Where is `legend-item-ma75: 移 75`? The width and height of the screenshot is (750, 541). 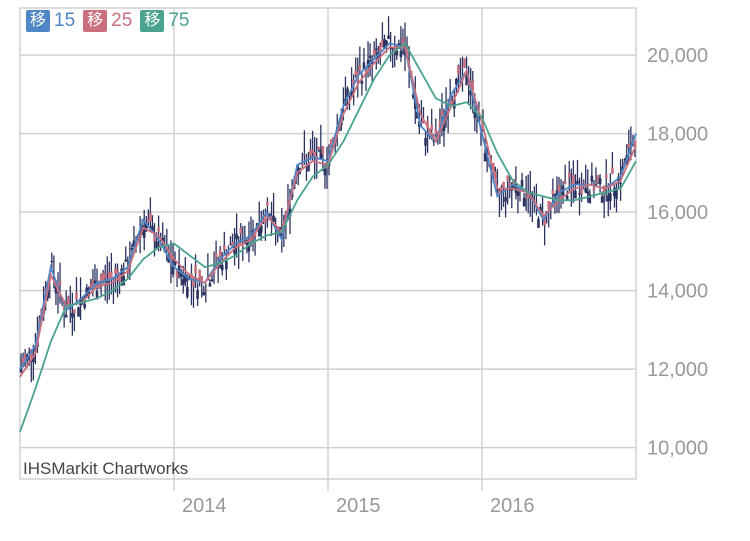
legend-item-ma75: 移 75 is located at coordinates (164, 21).